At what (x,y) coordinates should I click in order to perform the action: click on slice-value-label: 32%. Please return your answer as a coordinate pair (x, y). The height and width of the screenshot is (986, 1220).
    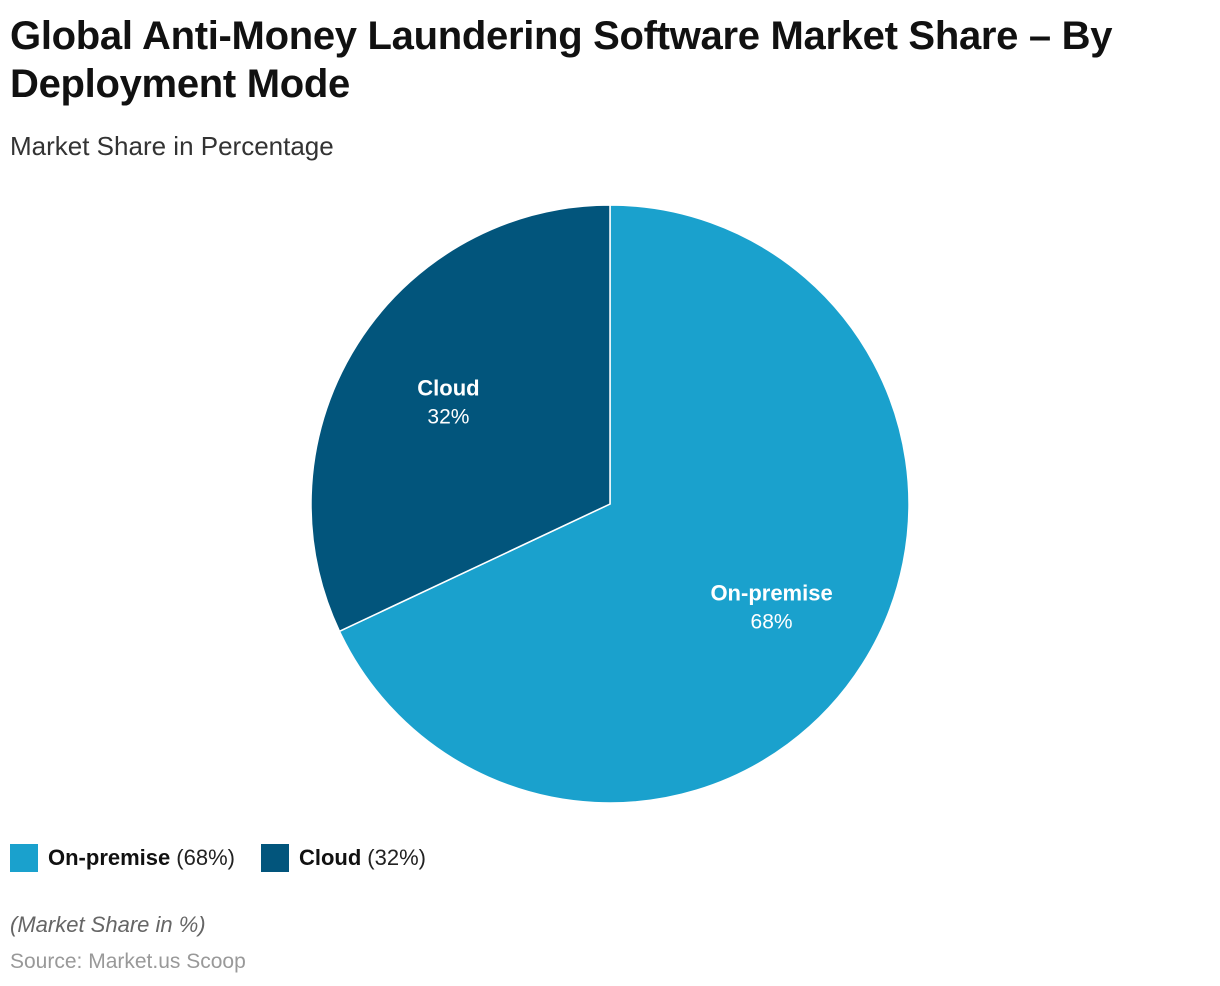
    Looking at the image, I should click on (448, 416).